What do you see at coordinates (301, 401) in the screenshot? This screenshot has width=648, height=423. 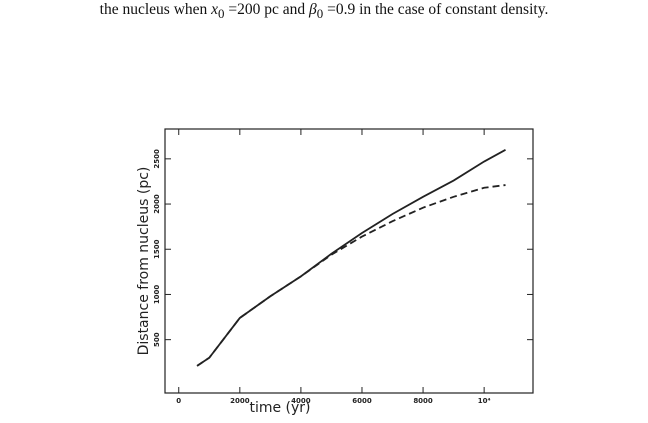 I see `x-tick-label: 4000` at bounding box center [301, 401].